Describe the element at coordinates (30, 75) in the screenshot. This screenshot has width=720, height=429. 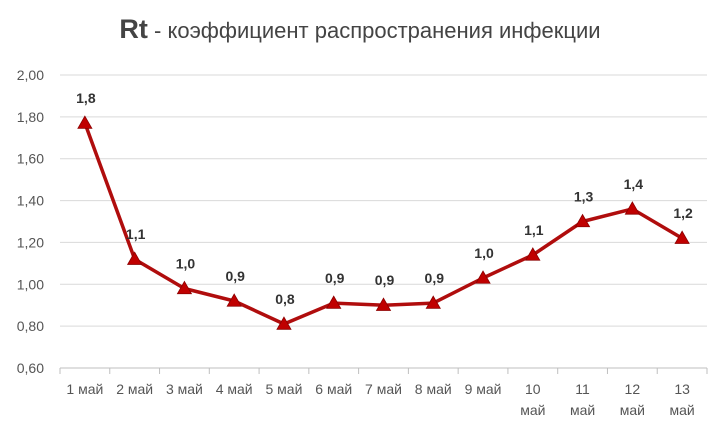
I see `y-tick-label: 2,00` at that location.